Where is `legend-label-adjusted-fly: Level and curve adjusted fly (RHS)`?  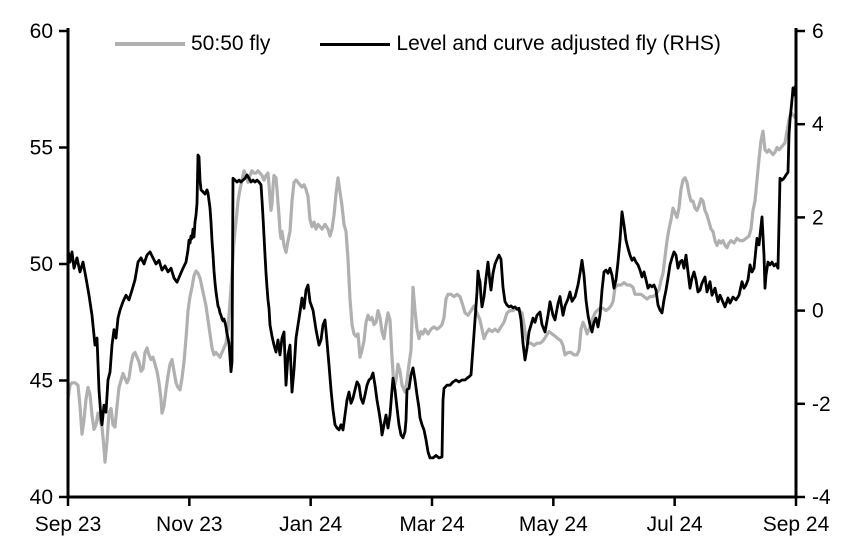 legend-label-adjusted-fly: Level and curve adjusted fly (RHS) is located at coordinates (558, 43).